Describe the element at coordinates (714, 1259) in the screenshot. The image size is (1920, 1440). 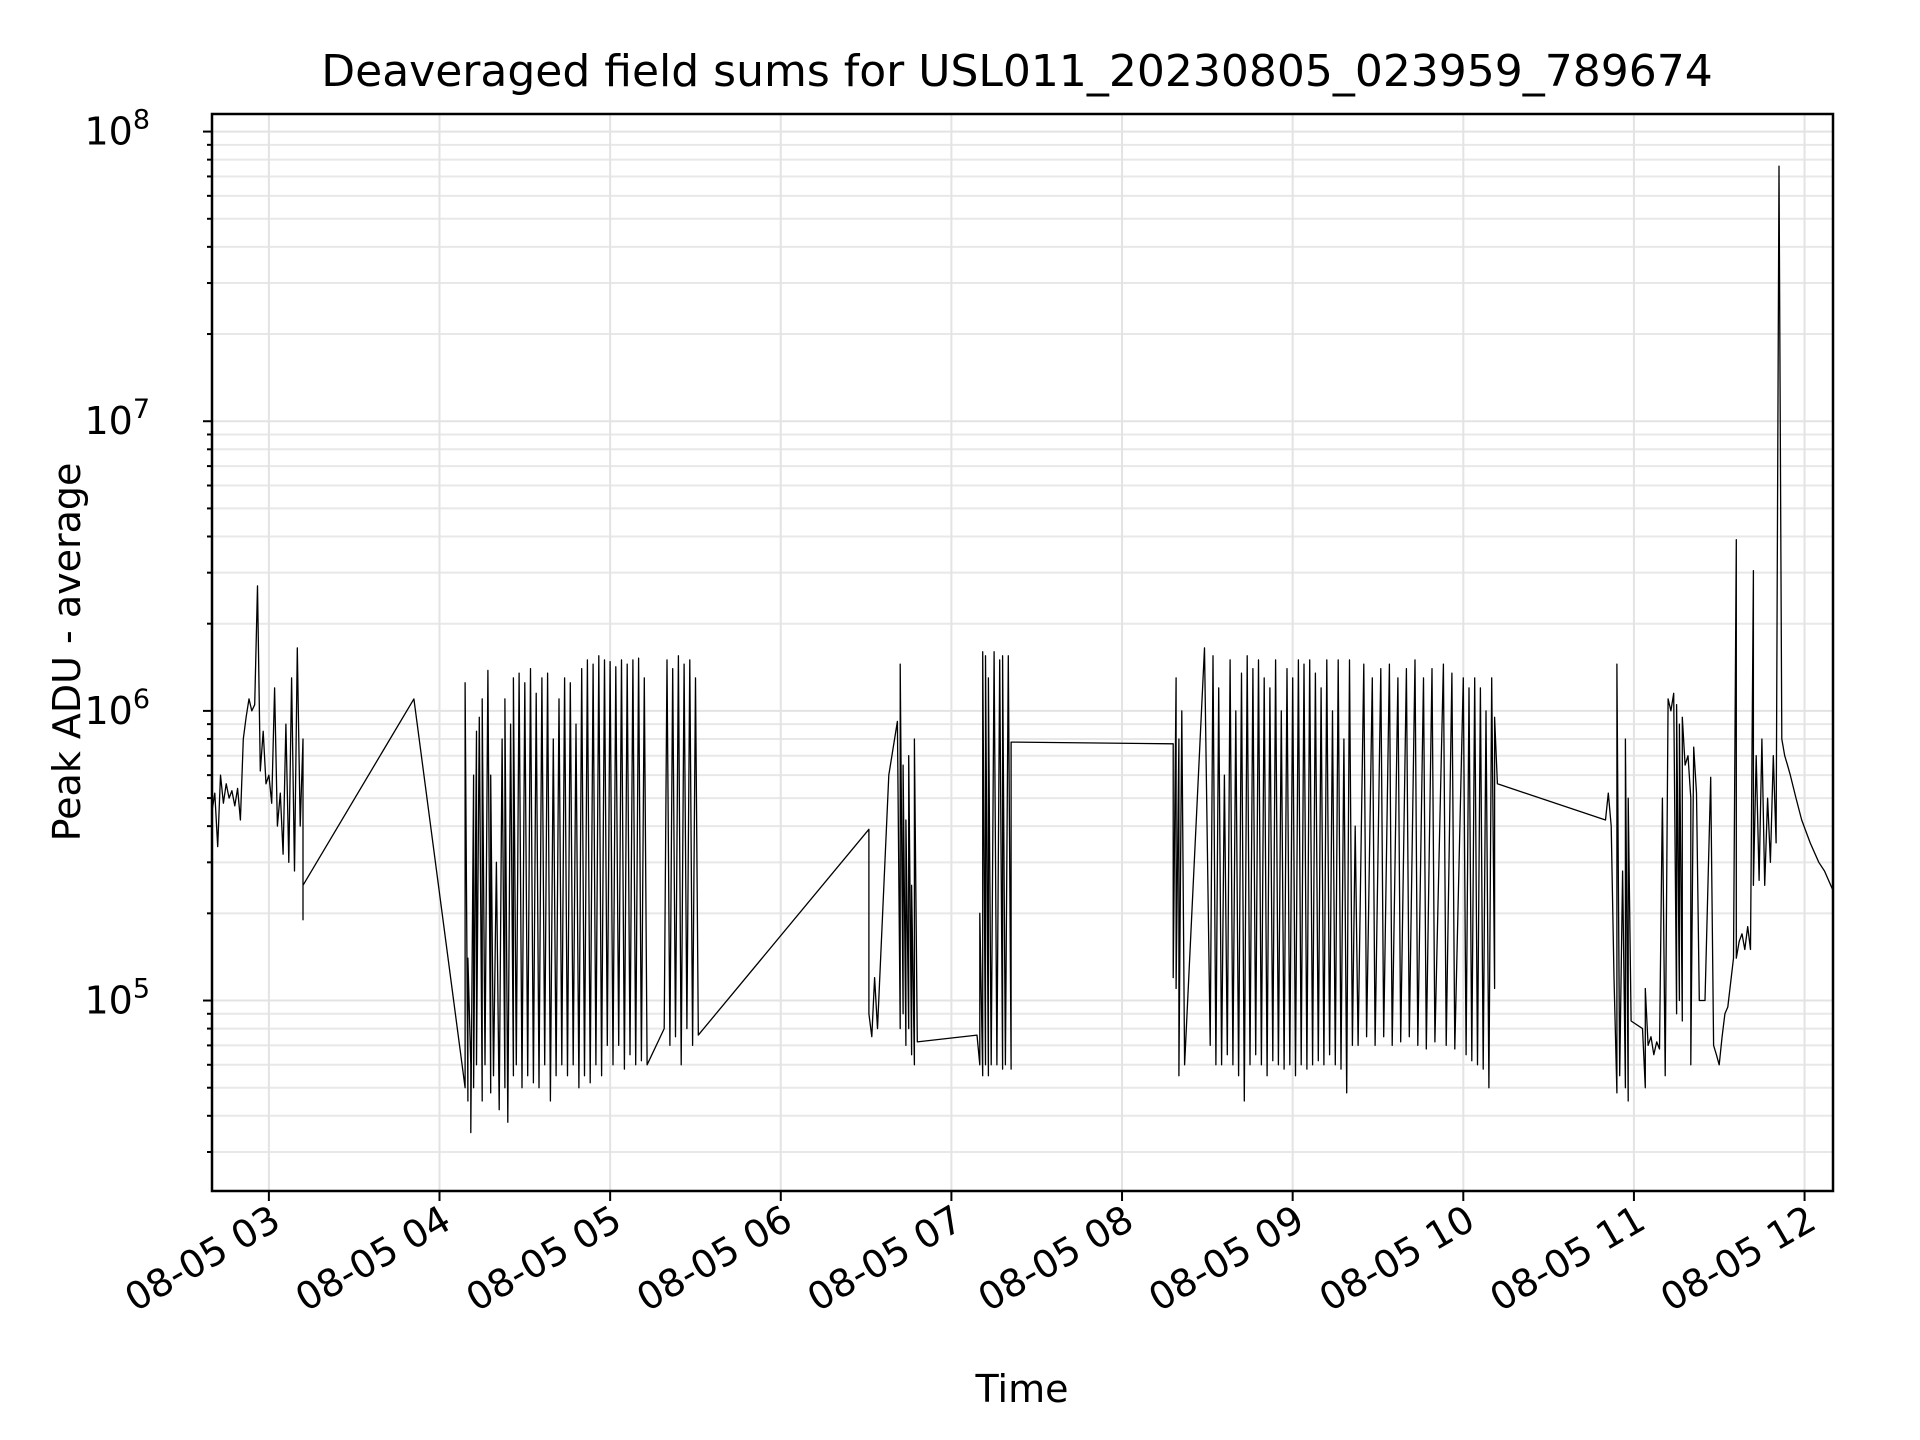
I see `x-tick-label: 08-05 06` at that location.